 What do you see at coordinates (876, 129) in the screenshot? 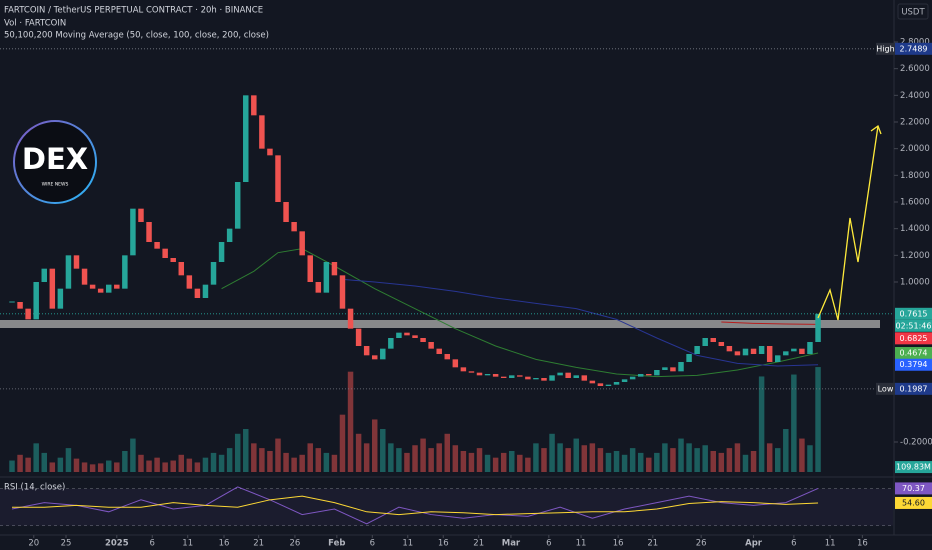
I see `projection-arrowhead` at bounding box center [876, 129].